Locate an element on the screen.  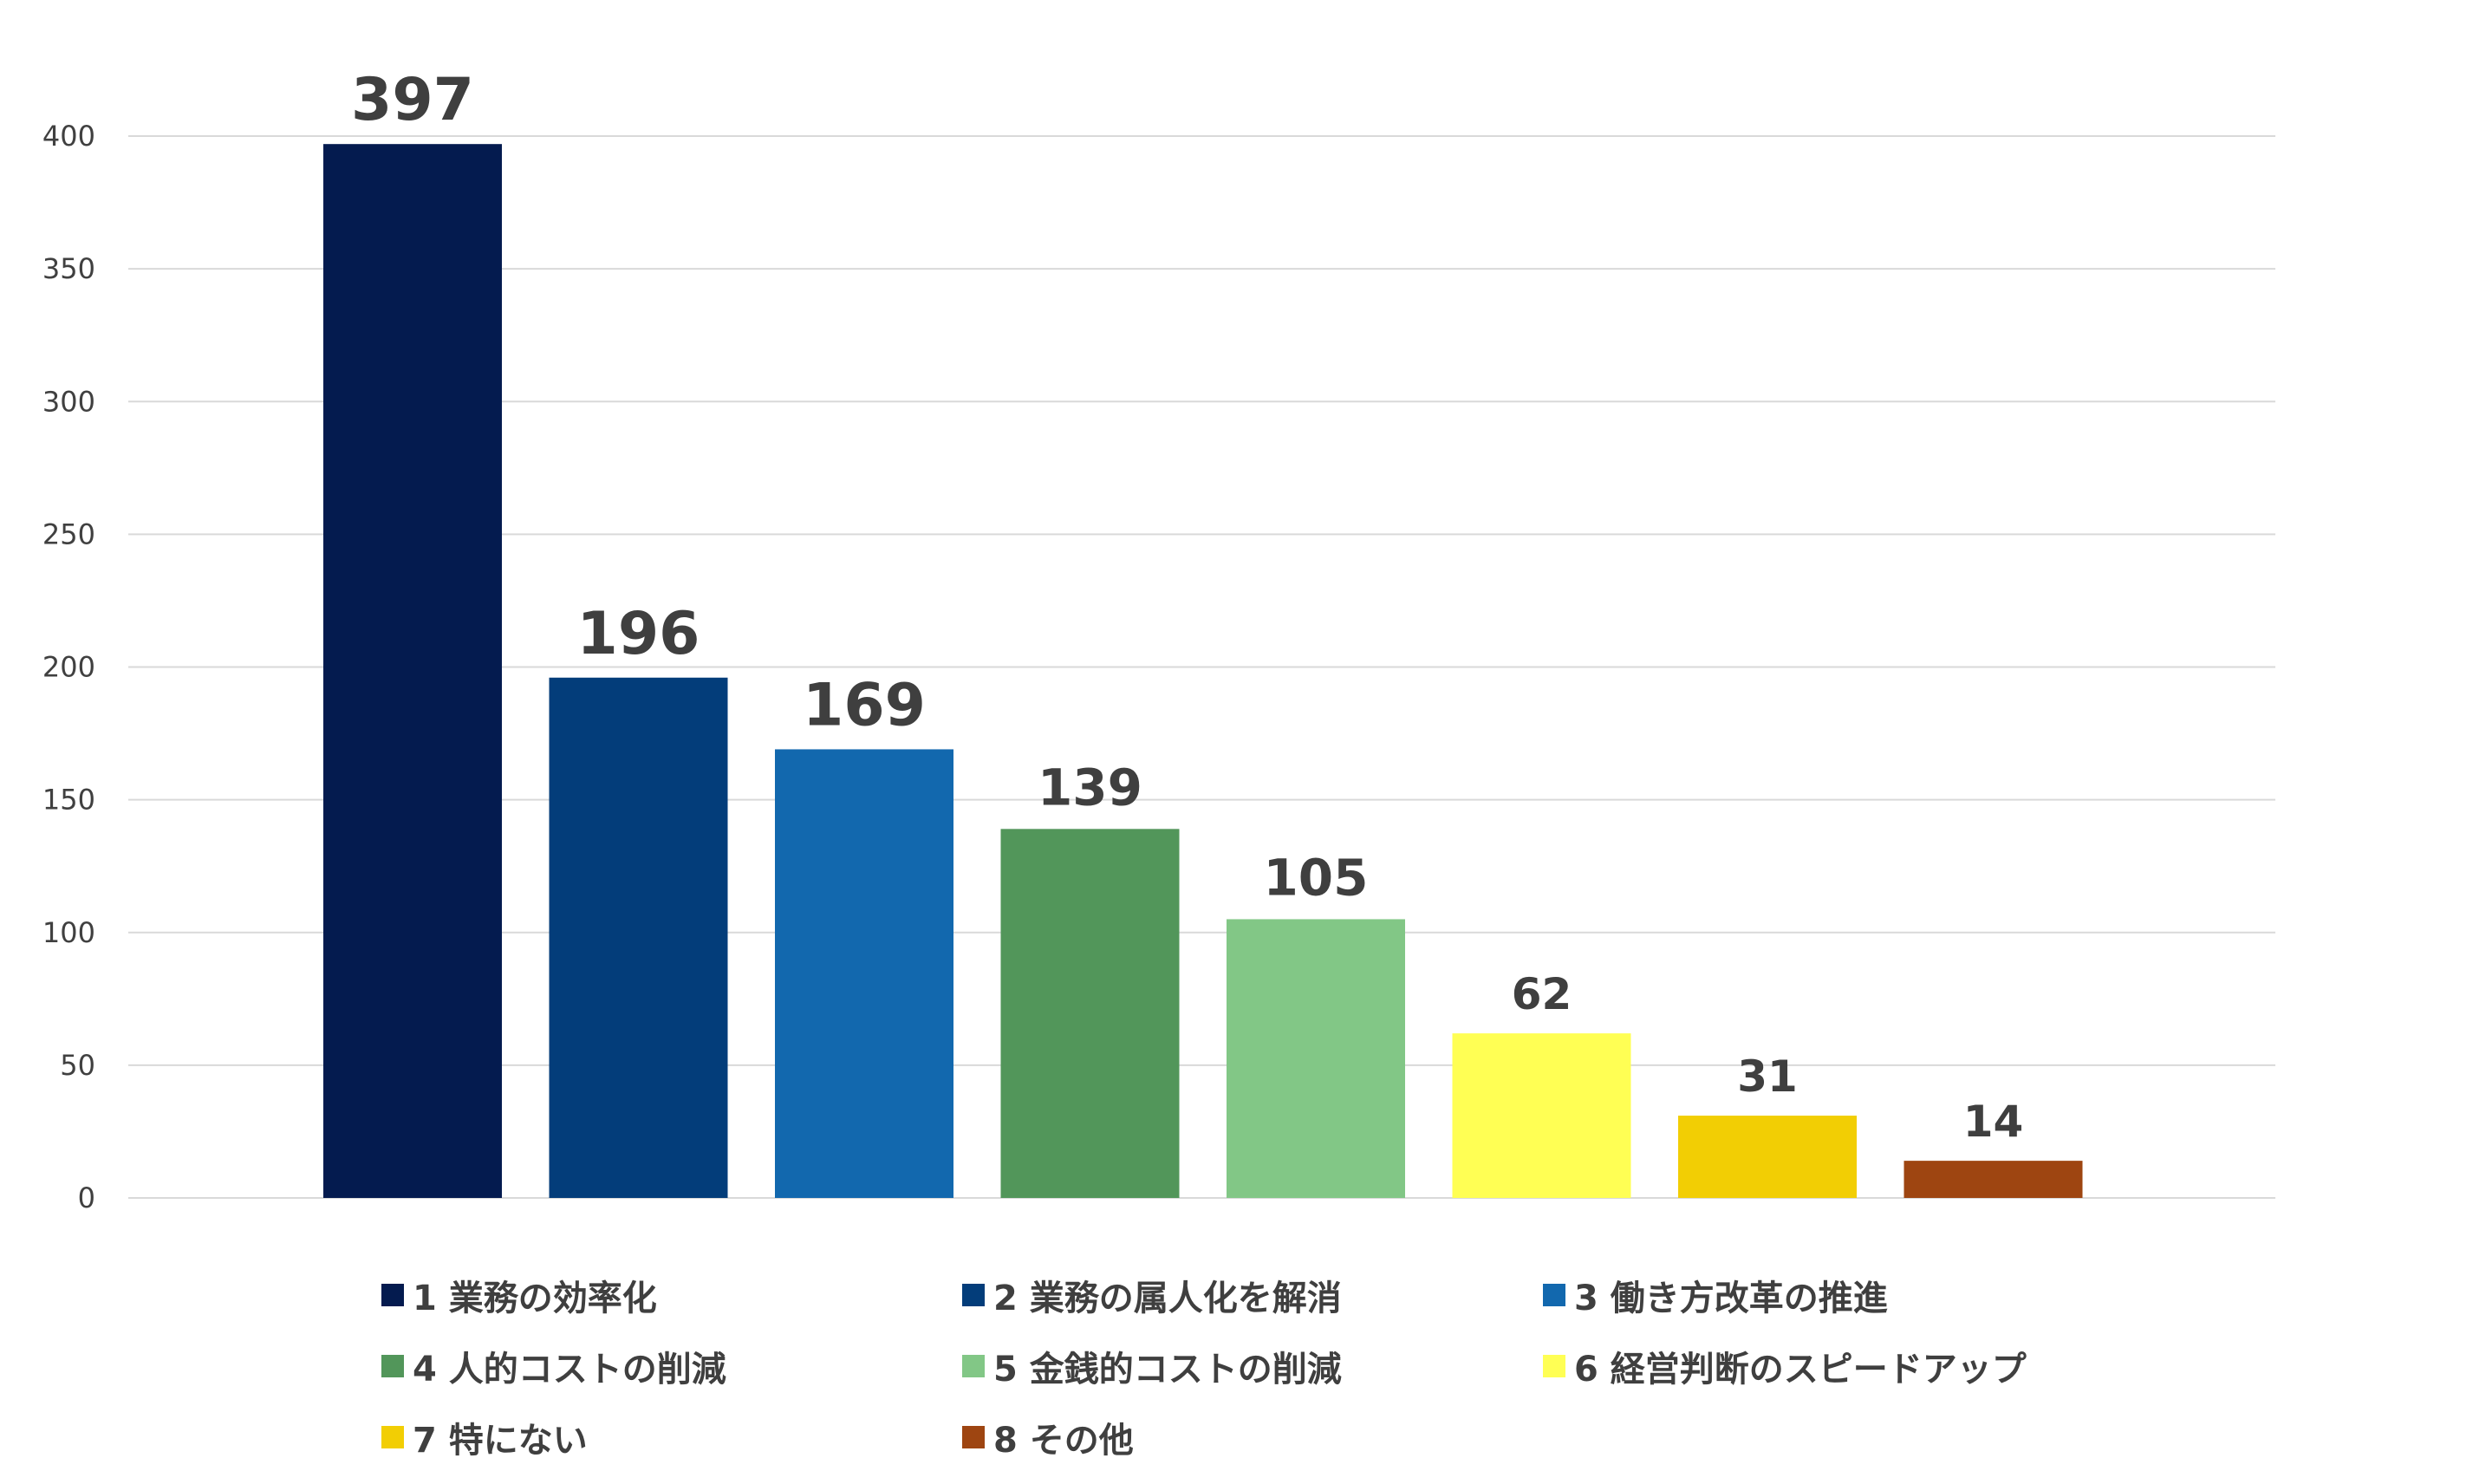
y-tick-label: 0 is located at coordinates (86, 1197).